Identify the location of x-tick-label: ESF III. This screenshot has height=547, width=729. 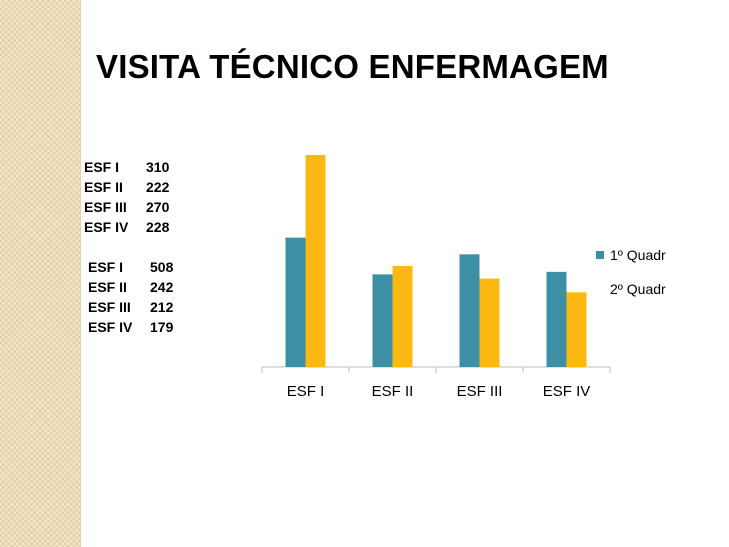
(480, 391).